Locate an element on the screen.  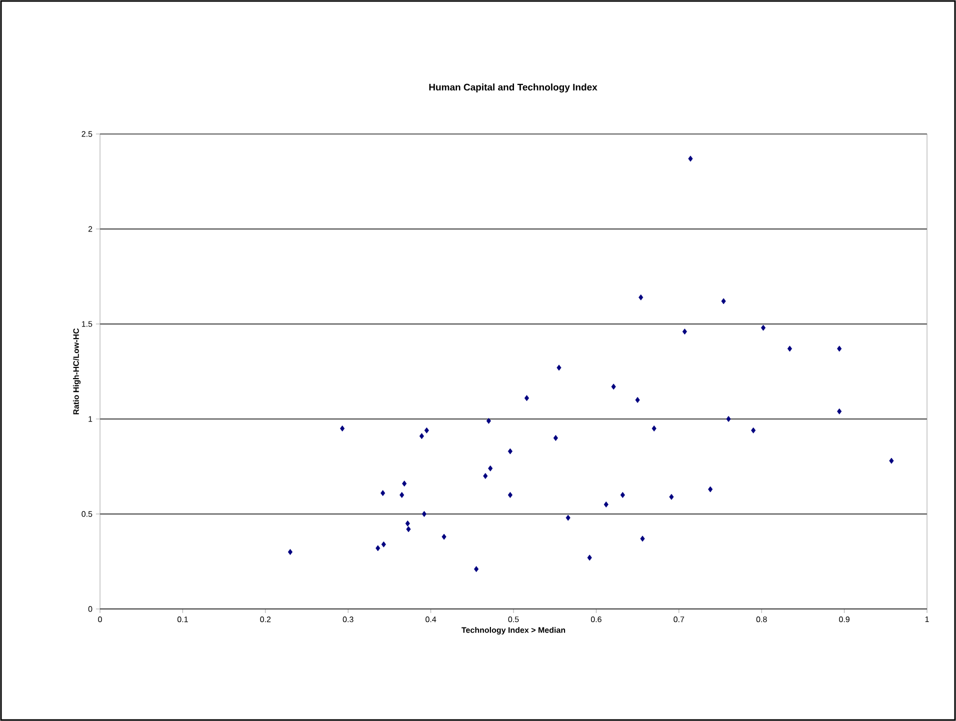
y-tick-label: 0 is located at coordinates (90, 609).